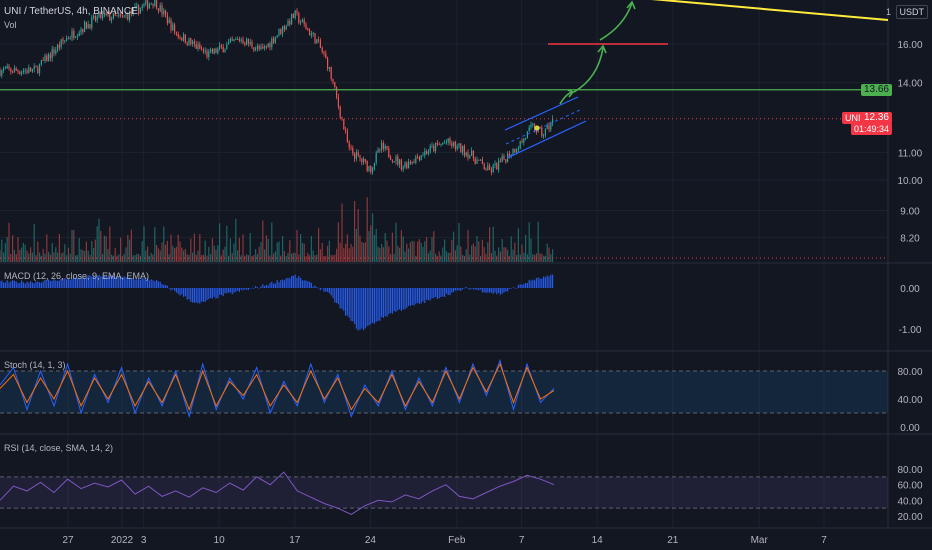 The width and height of the screenshot is (932, 550). I want to click on trend-line, so click(770, 10).